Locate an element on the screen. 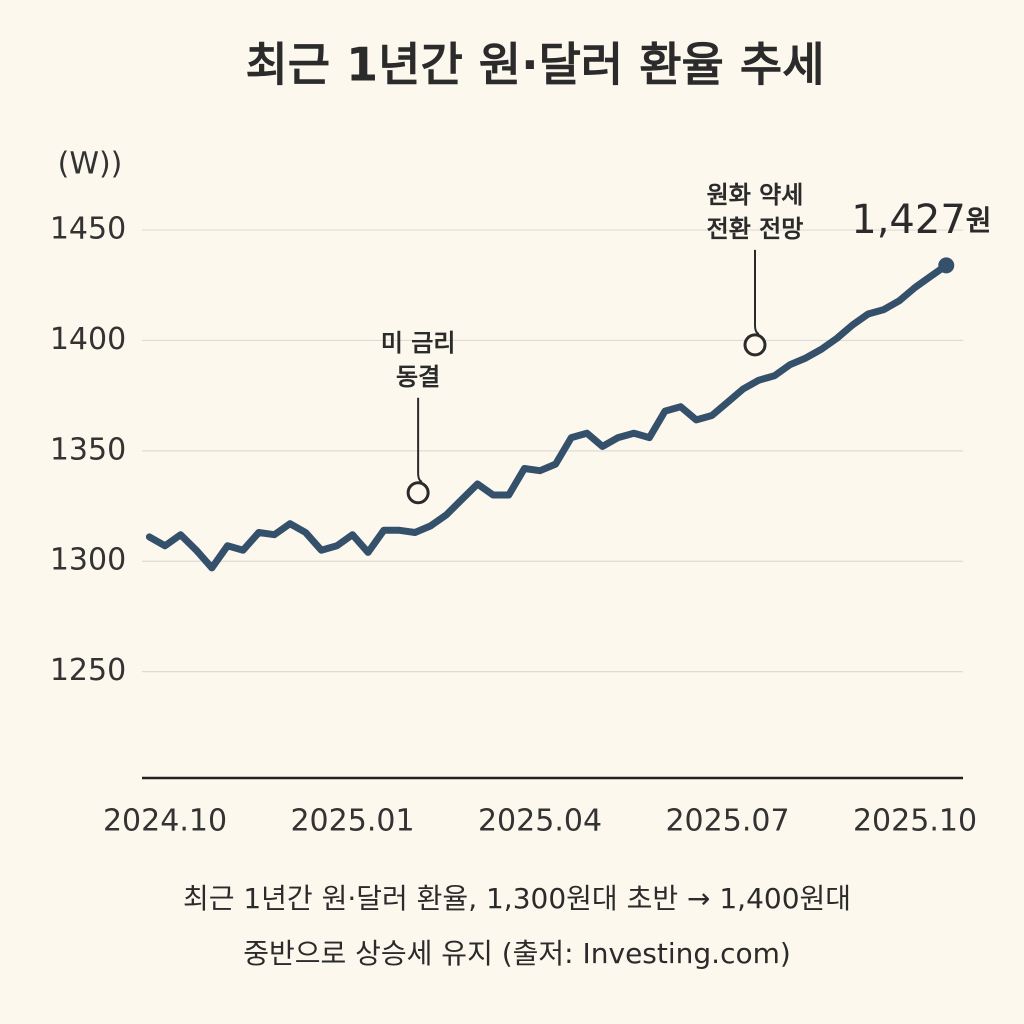  y-tick-label: 1250 is located at coordinates (88, 670).